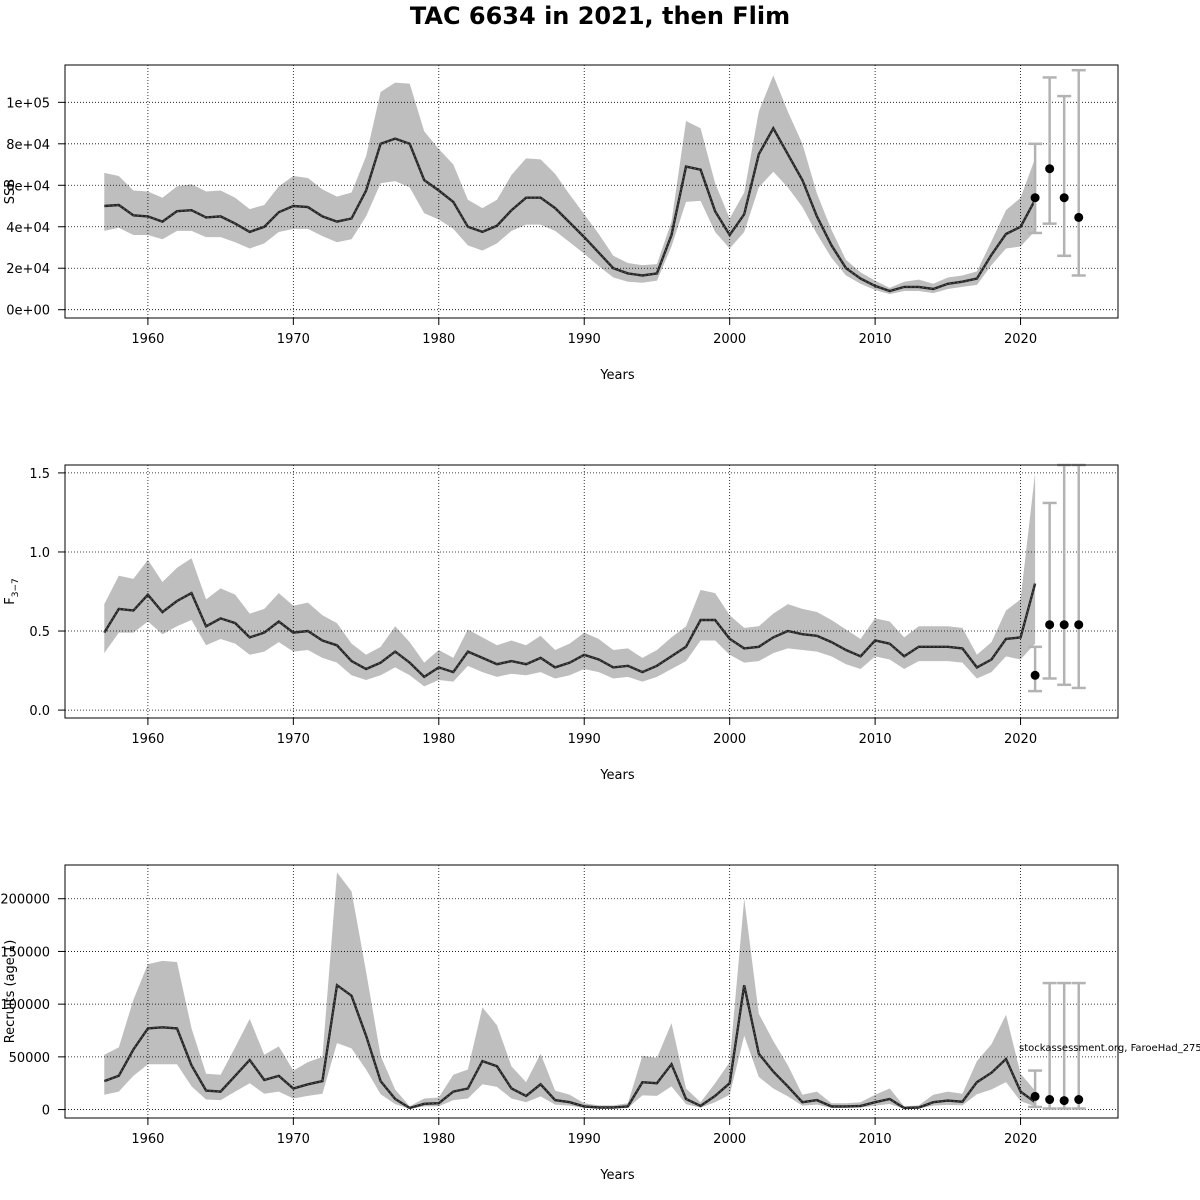 The height and width of the screenshot is (1200, 1200). What do you see at coordinates (617, 775) in the screenshot?
I see `f-x-axis-label: Years` at bounding box center [617, 775].